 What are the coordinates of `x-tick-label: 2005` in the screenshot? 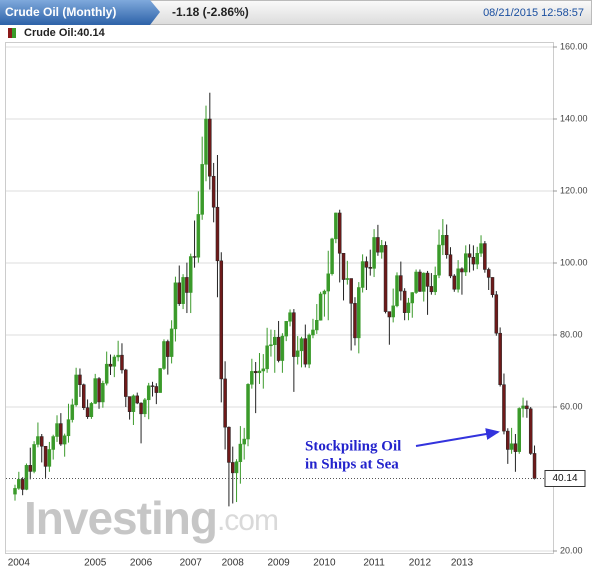 It's located at (95, 563).